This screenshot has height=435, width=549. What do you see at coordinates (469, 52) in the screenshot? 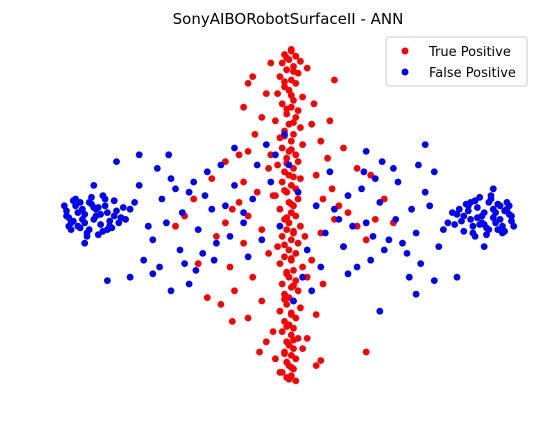
I see `legend-label-true-positive: True Positive` at bounding box center [469, 52].